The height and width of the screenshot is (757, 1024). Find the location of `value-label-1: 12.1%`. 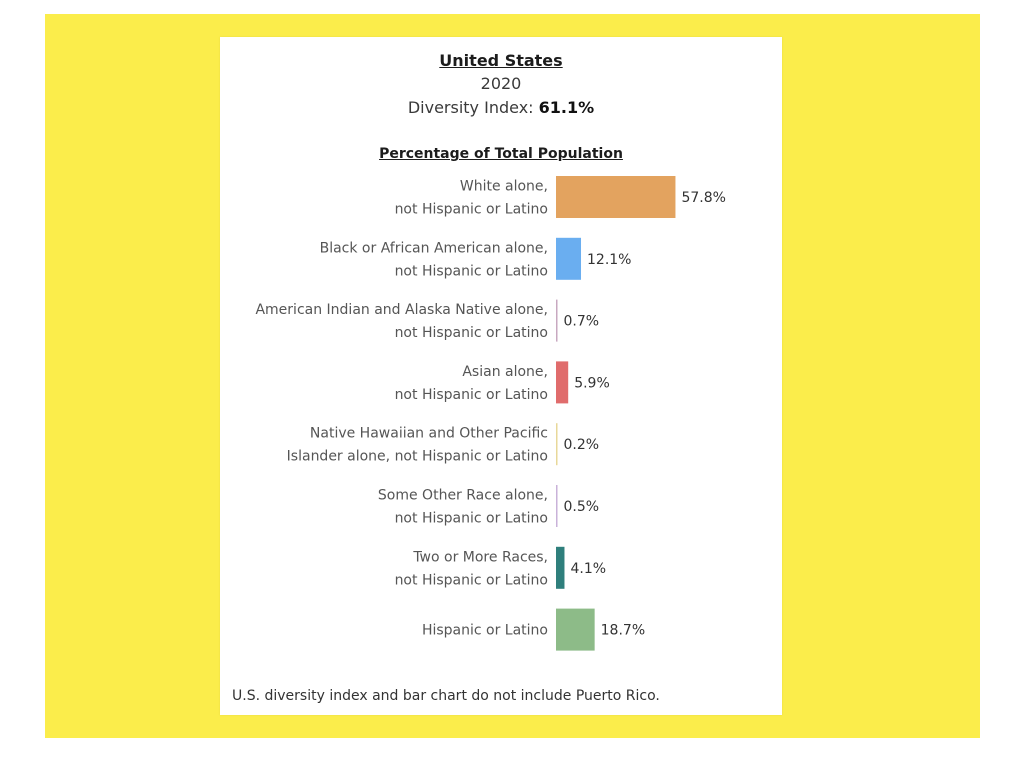

value-label-1: 12.1% is located at coordinates (609, 260).